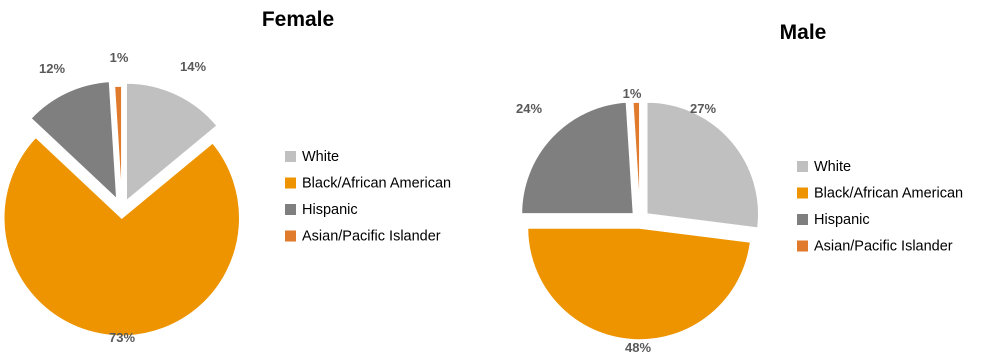 This screenshot has height=354, width=995. What do you see at coordinates (118, 145) in the screenshot?
I see `female-slice-asian-pacific-islander` at bounding box center [118, 145].